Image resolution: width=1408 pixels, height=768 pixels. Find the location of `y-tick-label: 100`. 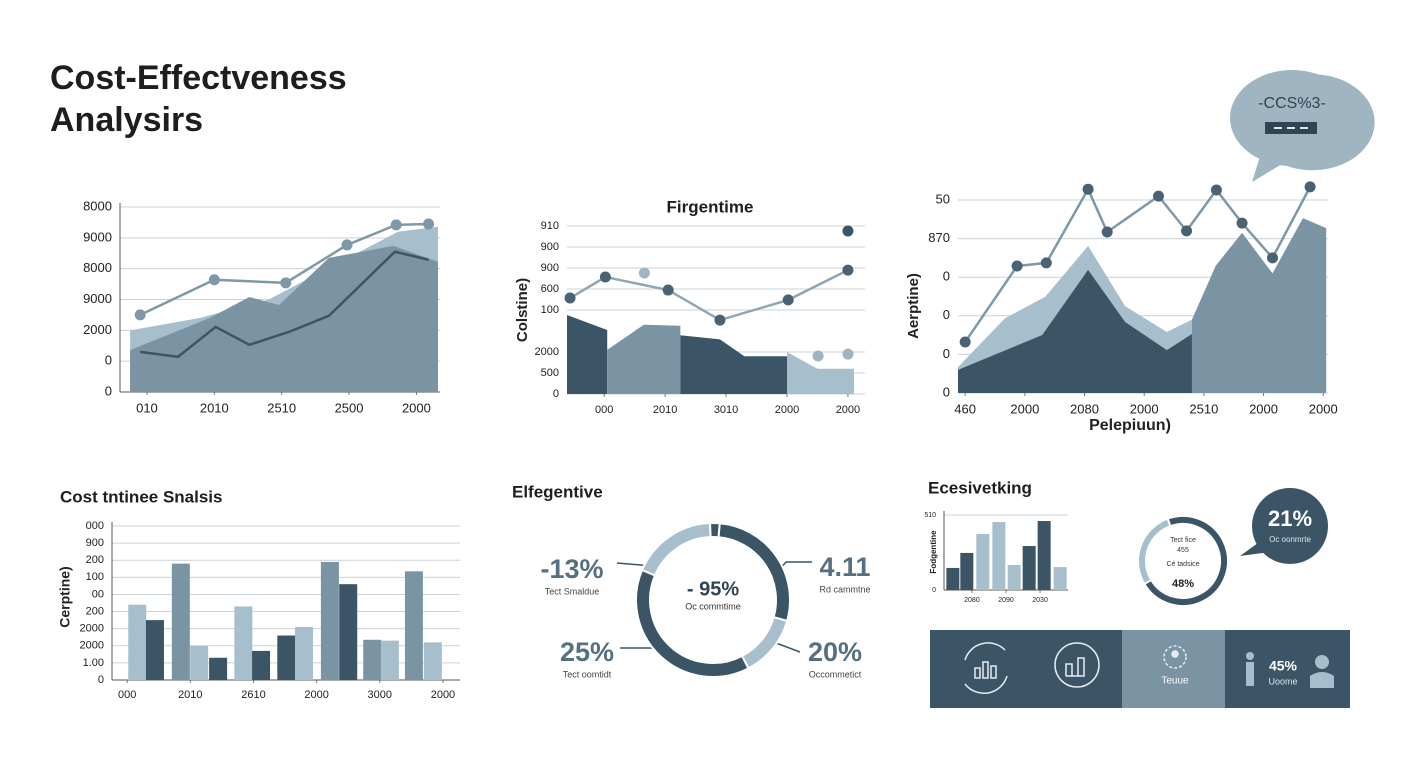

y-tick-label: 100 is located at coordinates (95, 577).